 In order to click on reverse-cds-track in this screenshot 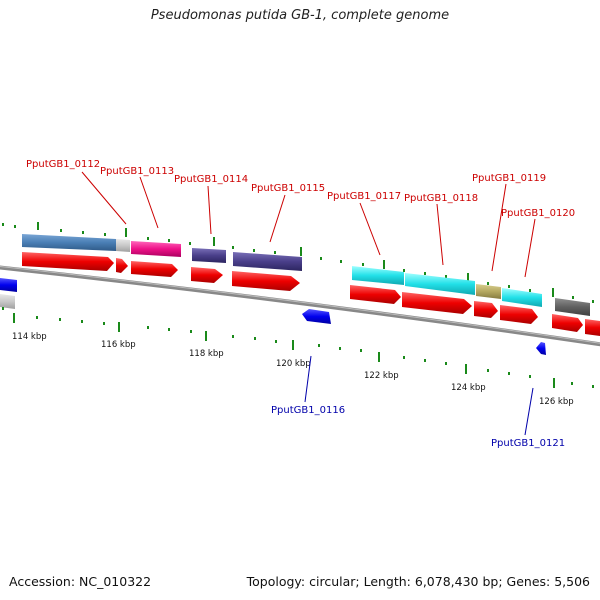, I will do `click(273, 316)`.